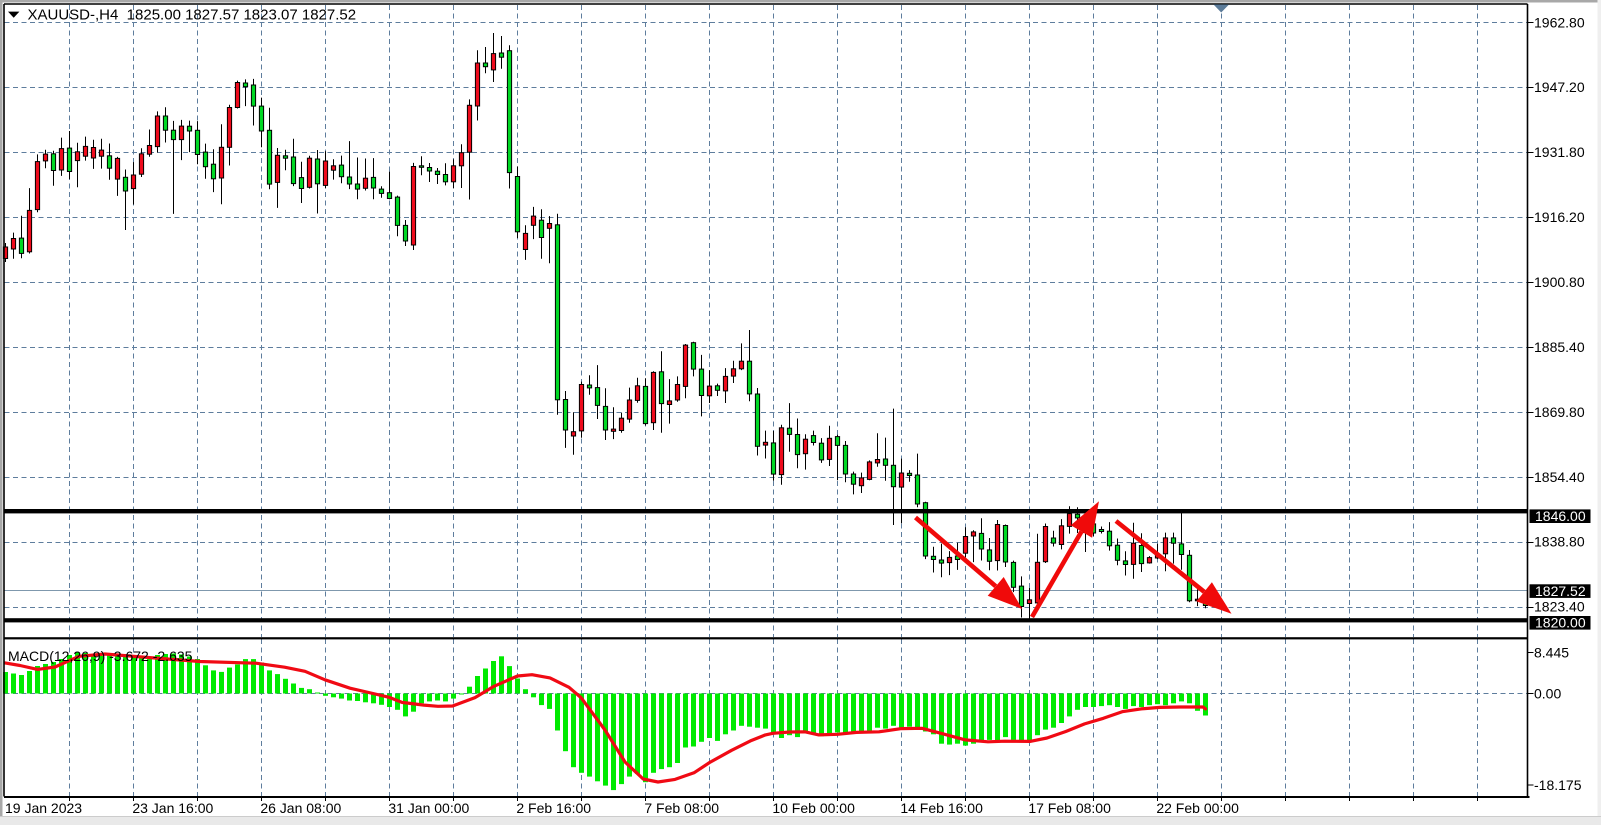 Image resolution: width=1601 pixels, height=825 pixels. What do you see at coordinates (43, 808) in the screenshot?
I see `svg-text: 19 Jan 2023` at bounding box center [43, 808].